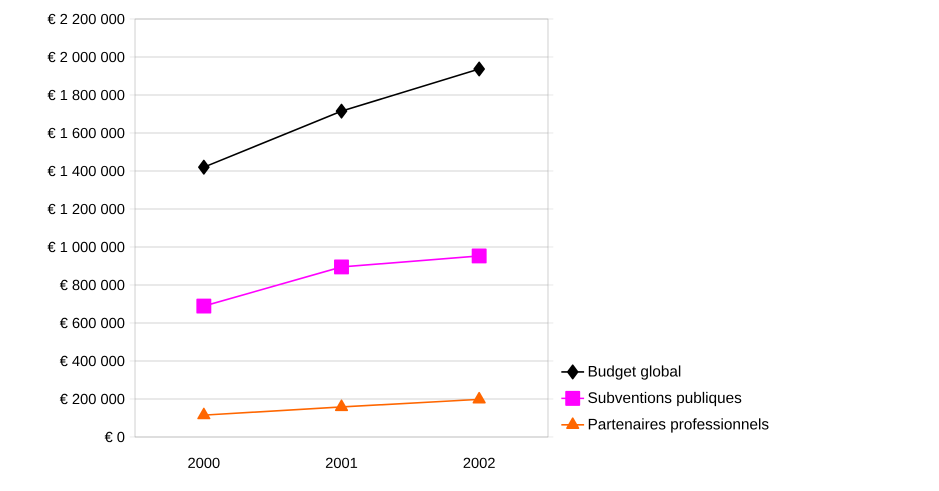 The width and height of the screenshot is (939, 491). Describe the element at coordinates (634, 372) in the screenshot. I see `legend-label: Budget global` at that location.